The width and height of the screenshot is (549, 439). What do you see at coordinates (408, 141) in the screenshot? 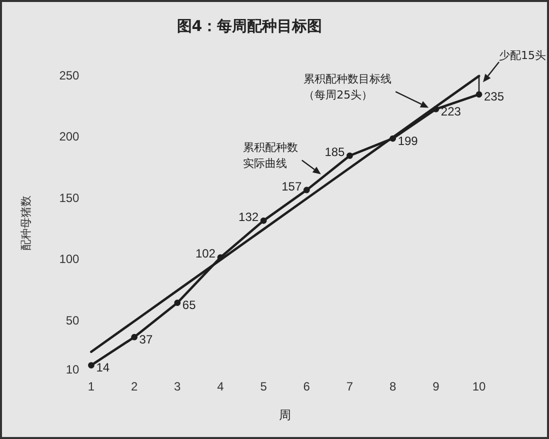
I see `data-label: 199` at bounding box center [408, 141].